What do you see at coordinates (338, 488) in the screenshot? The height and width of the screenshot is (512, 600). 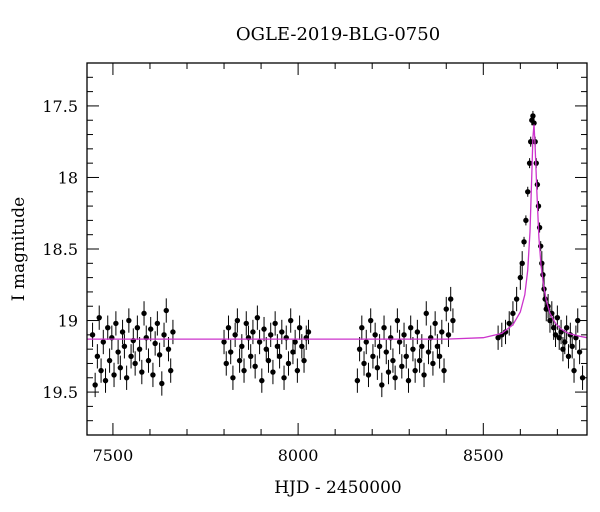 I see `x-axis-label: HJD - 2450000` at bounding box center [338, 488].